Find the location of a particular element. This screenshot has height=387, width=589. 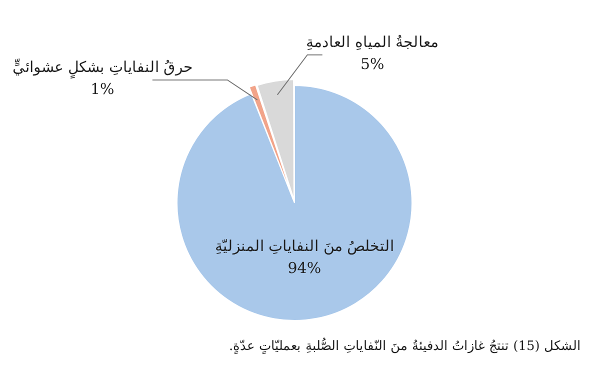

slice-label: التخلصُ منَ النفاياتِ المنزليّةِ is located at coordinates (304, 245).